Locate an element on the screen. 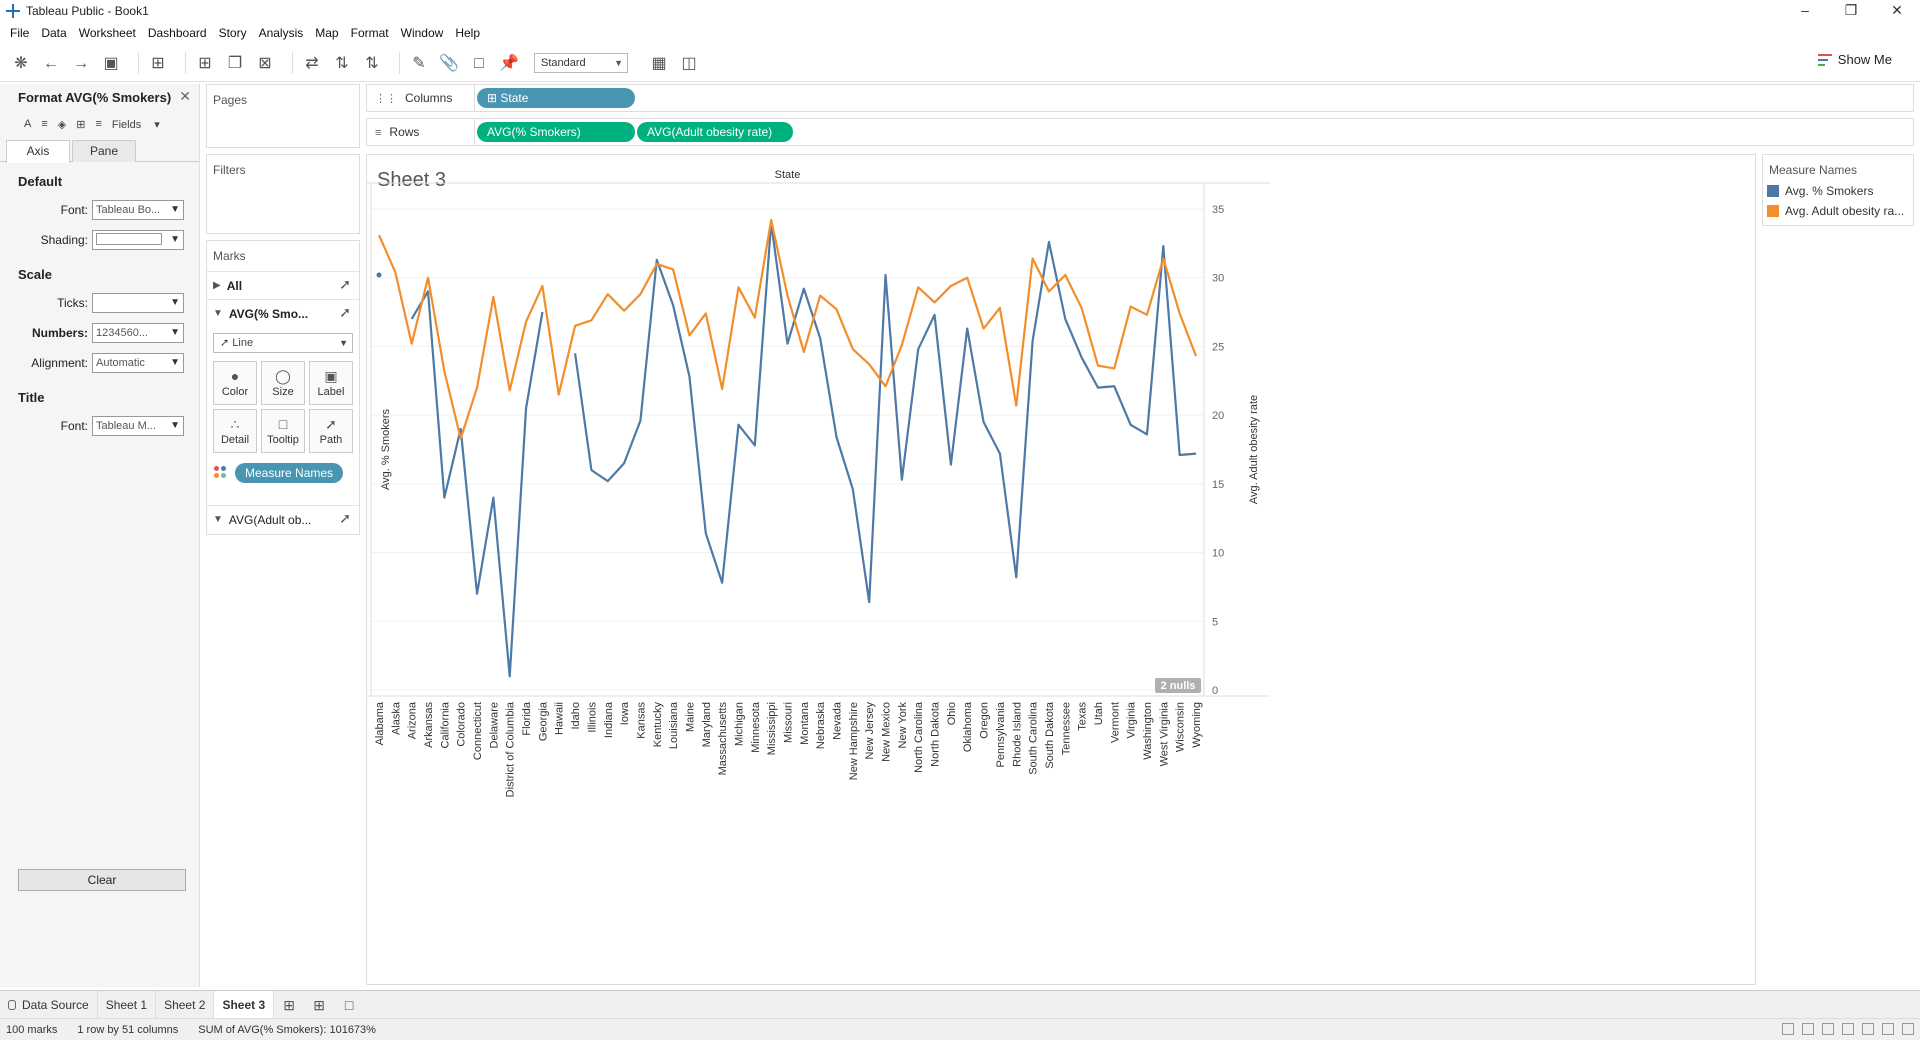  tab-pane: Pane is located at coordinates (104, 151).